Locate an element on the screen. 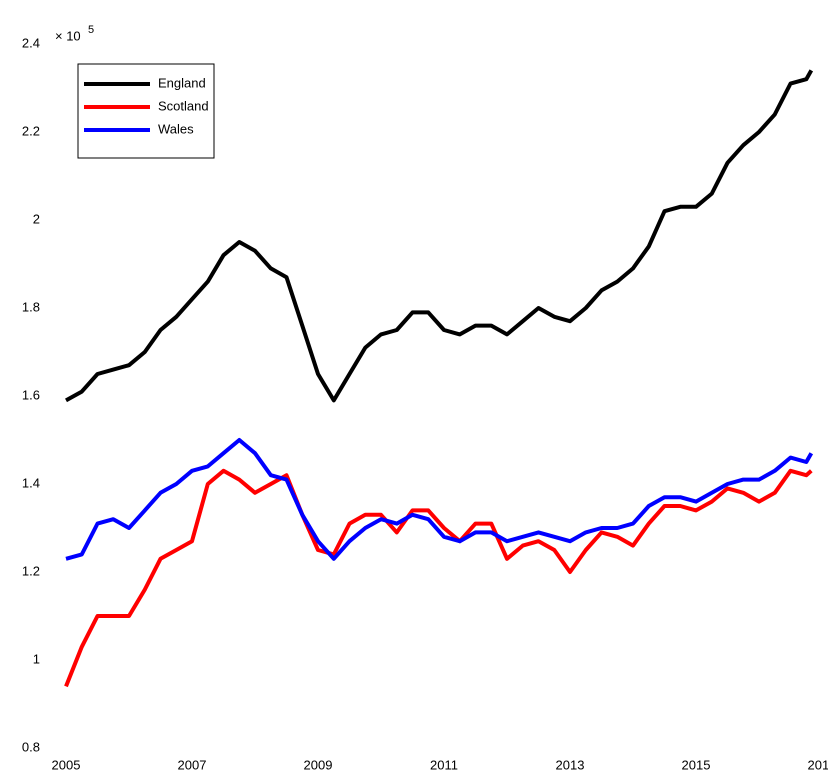 The image size is (828, 776). legend-label: Wales is located at coordinates (176, 128).